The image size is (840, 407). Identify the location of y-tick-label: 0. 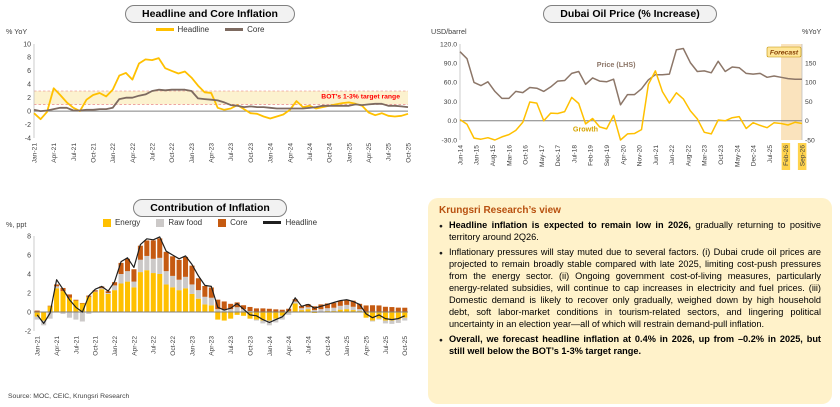
(29, 312).